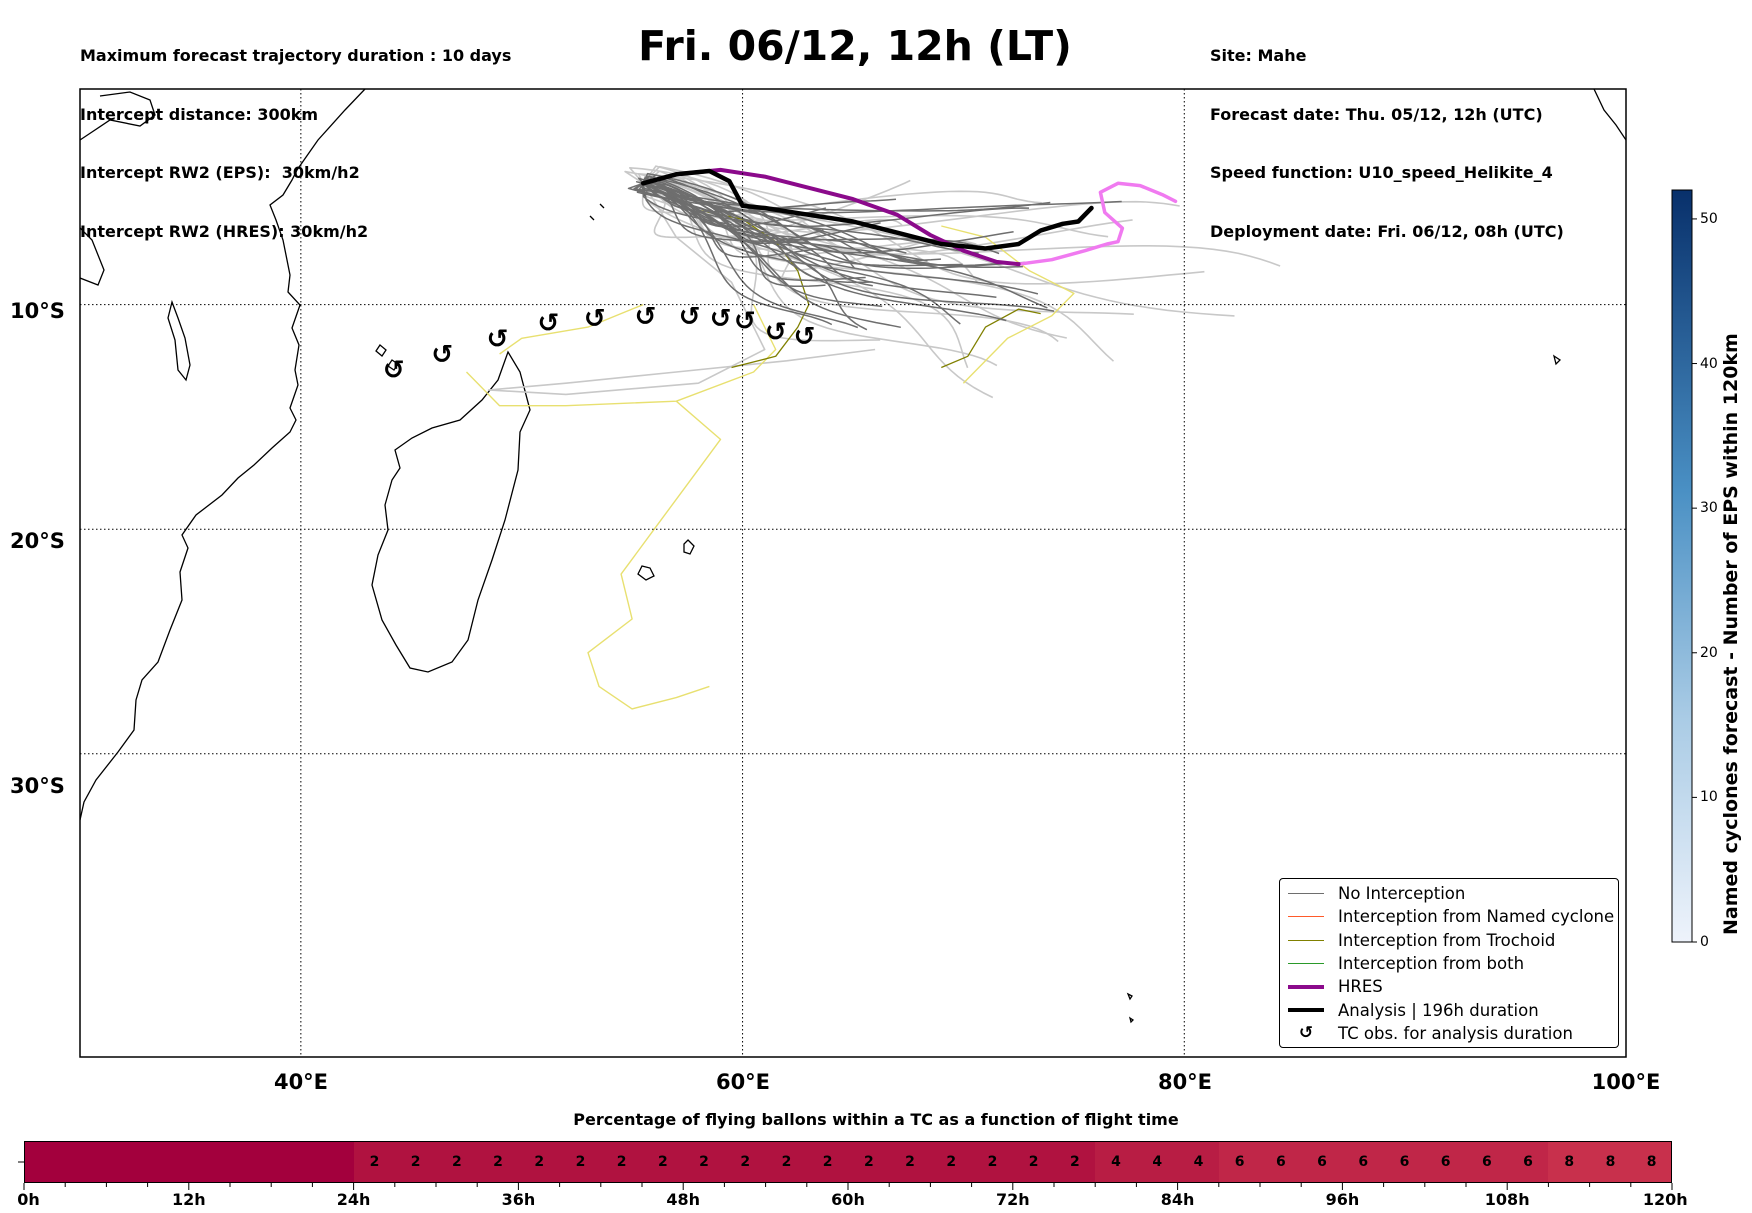  Describe the element at coordinates (1709, 508) in the screenshot. I see `colorbar-tick-label: 30` at that location.